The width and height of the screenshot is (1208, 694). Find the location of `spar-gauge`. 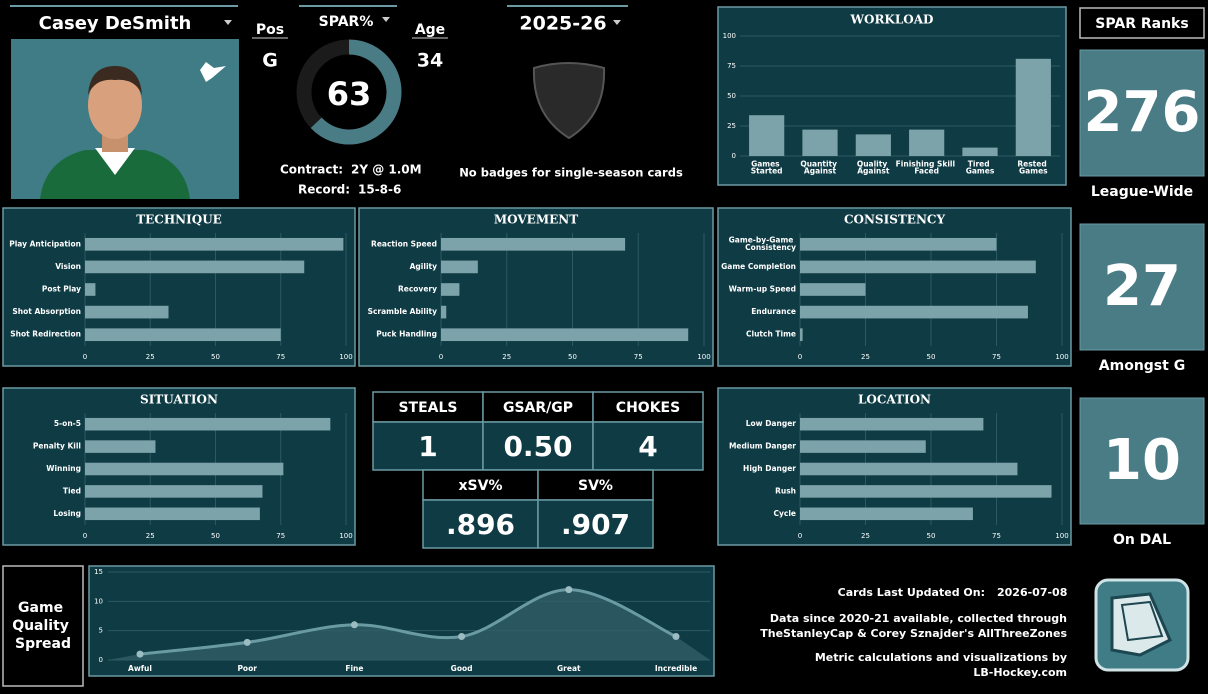

spar-gauge is located at coordinates (356, 92).